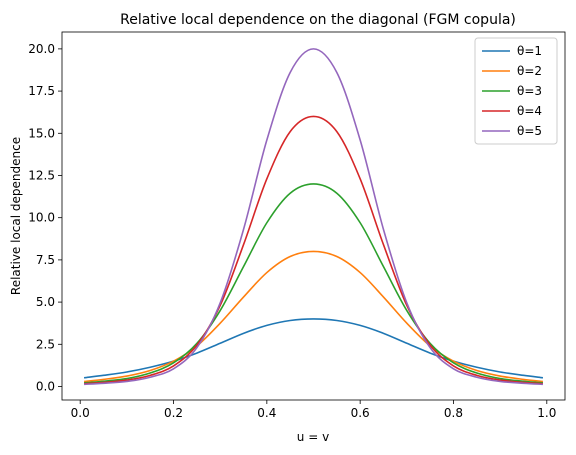 This screenshot has height=455, width=576. Describe the element at coordinates (41, 218) in the screenshot. I see `y-tick-label: 10.0` at that location.